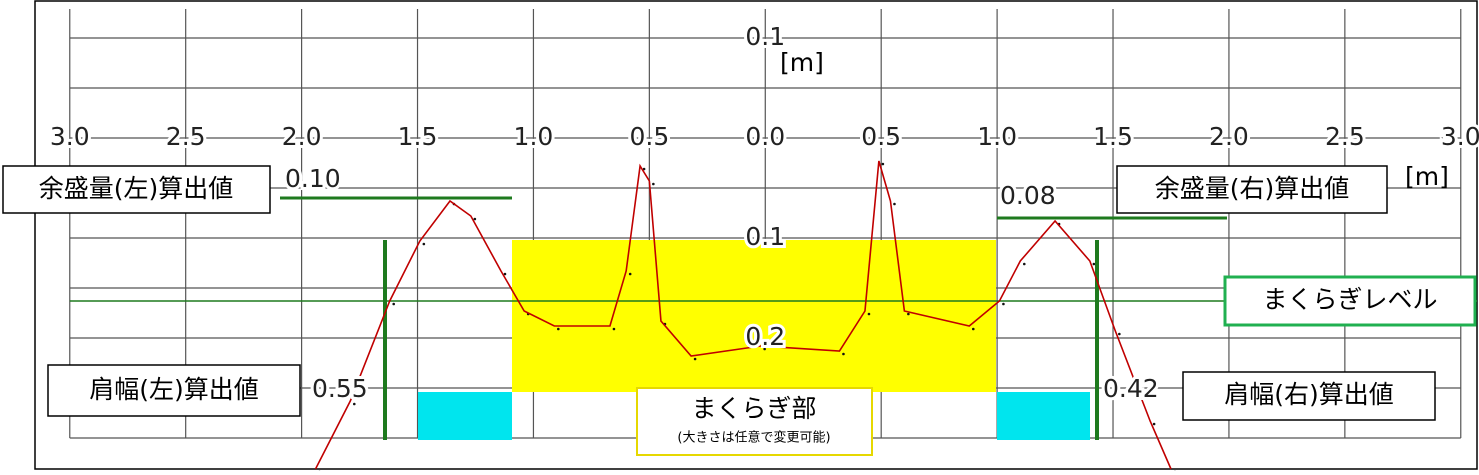 Image resolution: width=1479 pixels, height=475 pixels. What do you see at coordinates (753, 408) in the screenshot?
I see `annotation: まくらぎ部` at bounding box center [753, 408].